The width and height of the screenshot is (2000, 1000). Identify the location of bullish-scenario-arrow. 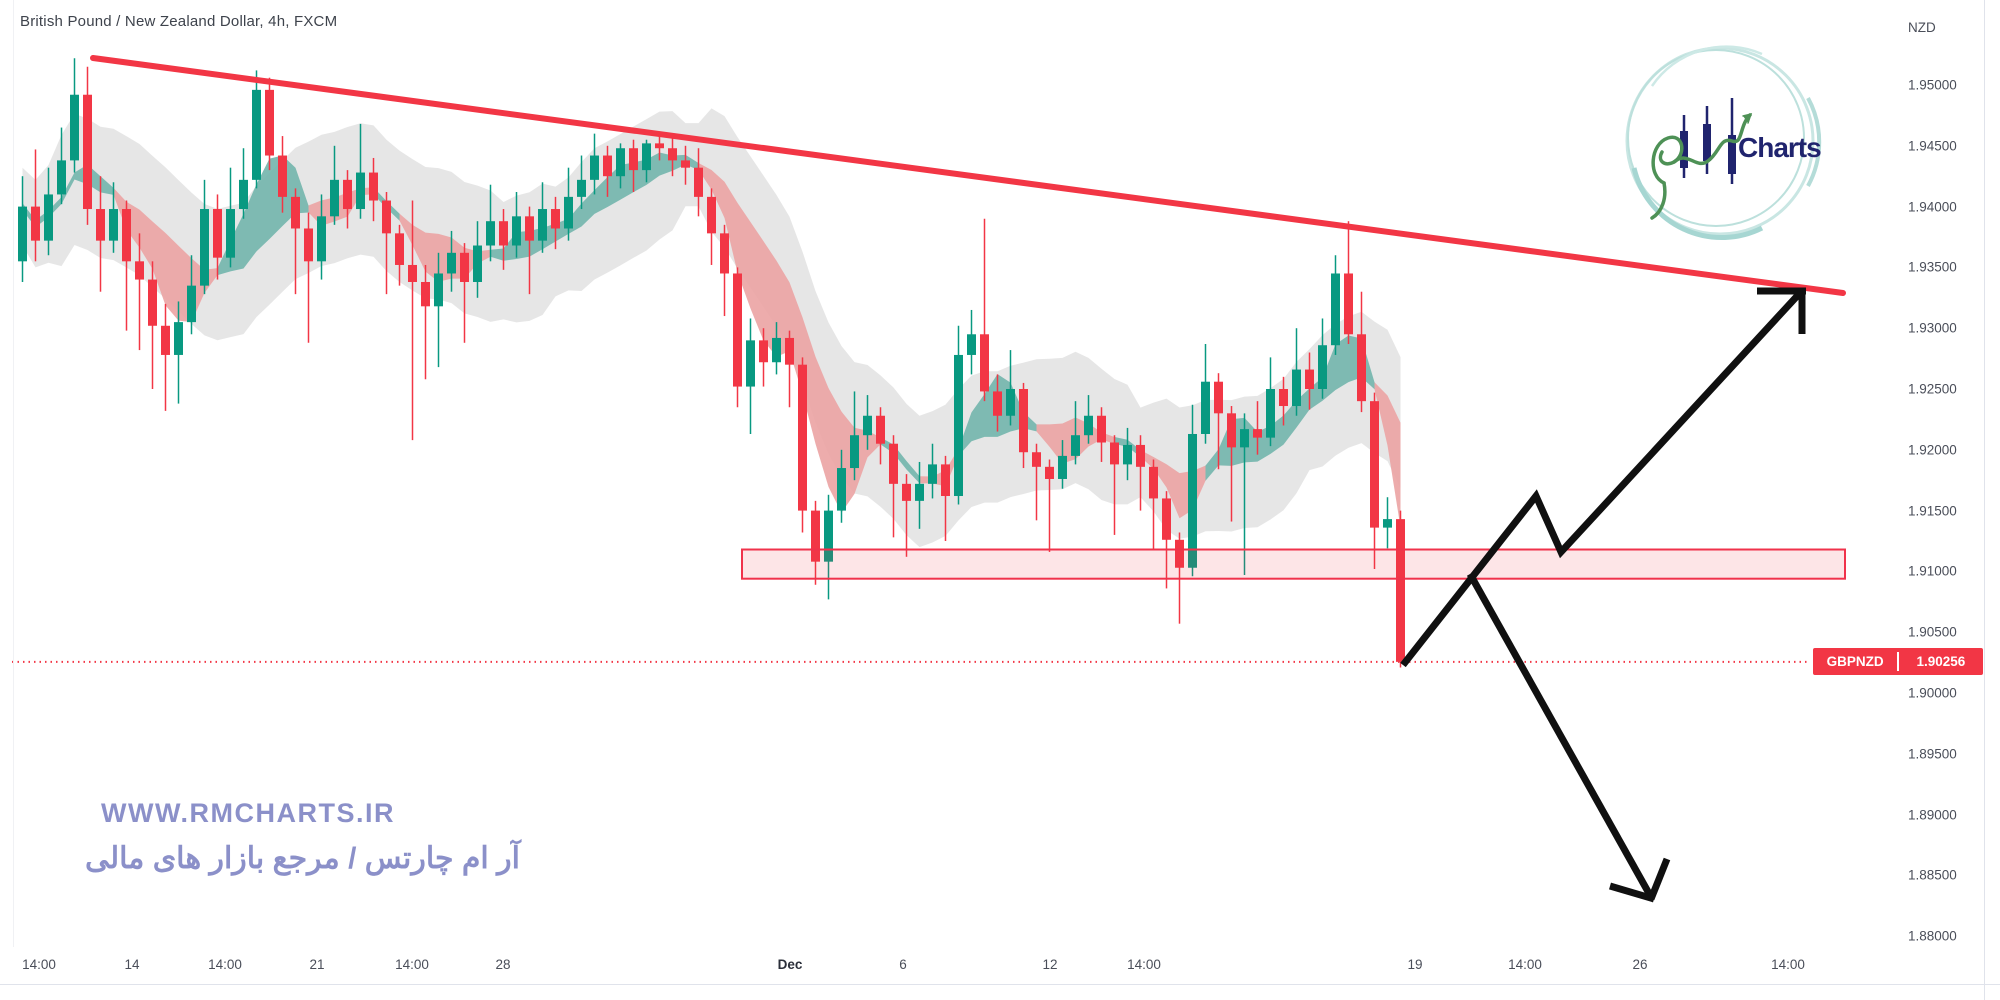
(1603, 477).